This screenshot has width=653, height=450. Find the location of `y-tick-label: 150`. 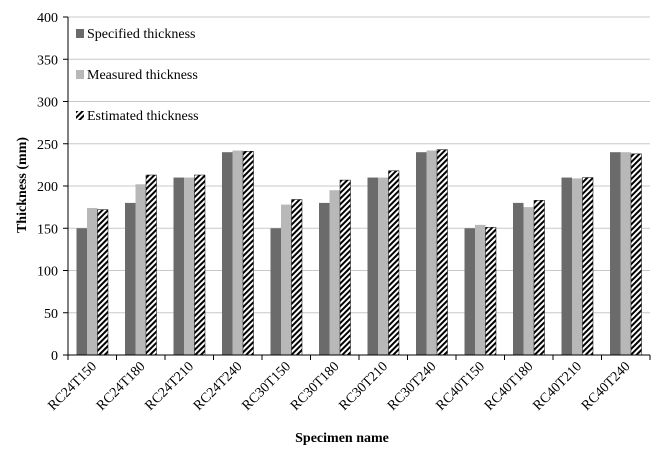

y-tick-label: 150 is located at coordinates (47, 229).